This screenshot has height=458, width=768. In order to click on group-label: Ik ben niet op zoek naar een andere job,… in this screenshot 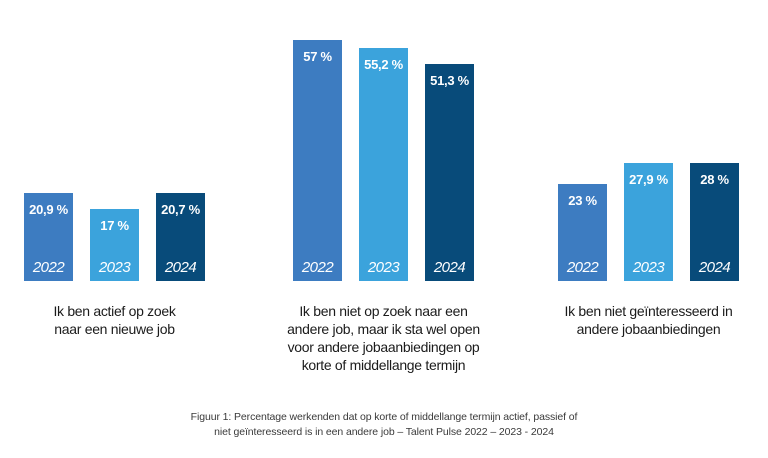, I will do `click(383, 338)`.